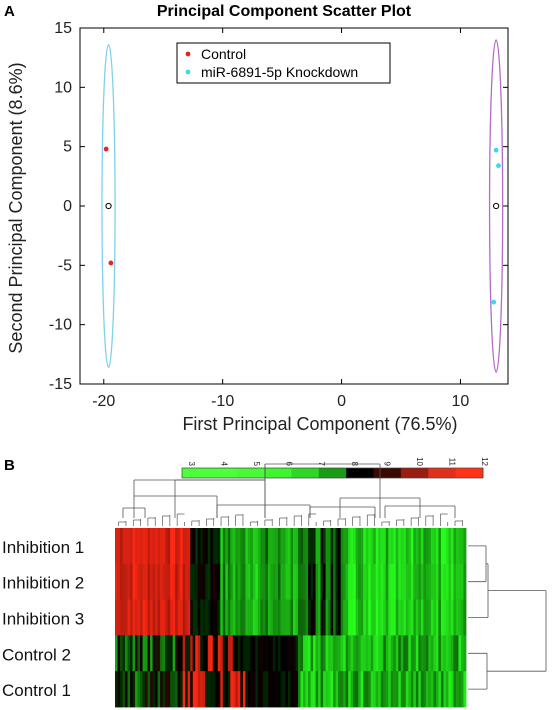 The width and height of the screenshot is (559, 710). What do you see at coordinates (507, 617) in the screenshot?
I see `row-dendrogram` at bounding box center [507, 617].